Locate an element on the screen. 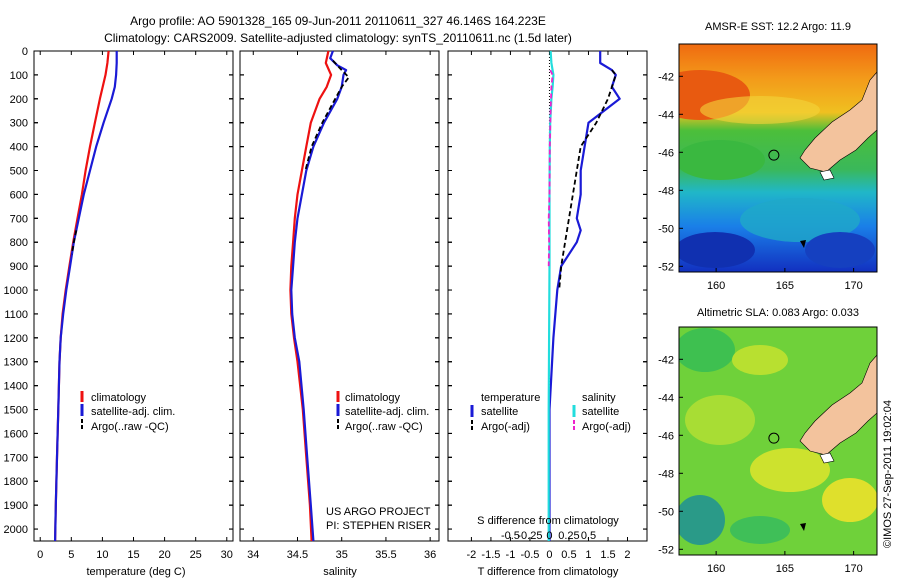  sst-map-frame is located at coordinates (778, 158).